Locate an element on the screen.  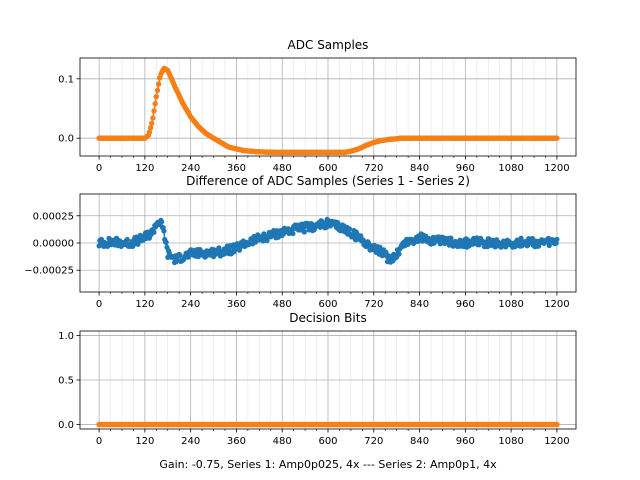
y-tick-label: 0.00025 is located at coordinates (53, 216).